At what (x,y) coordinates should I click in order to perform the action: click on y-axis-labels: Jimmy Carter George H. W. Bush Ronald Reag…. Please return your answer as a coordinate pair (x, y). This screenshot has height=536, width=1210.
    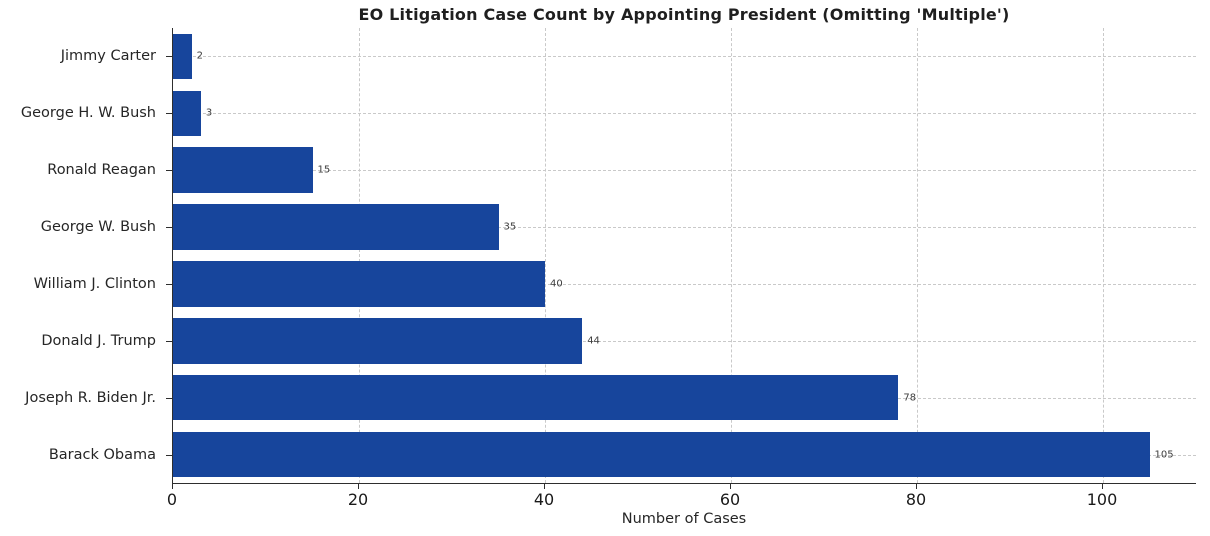
    Looking at the image, I should click on (82, 255).